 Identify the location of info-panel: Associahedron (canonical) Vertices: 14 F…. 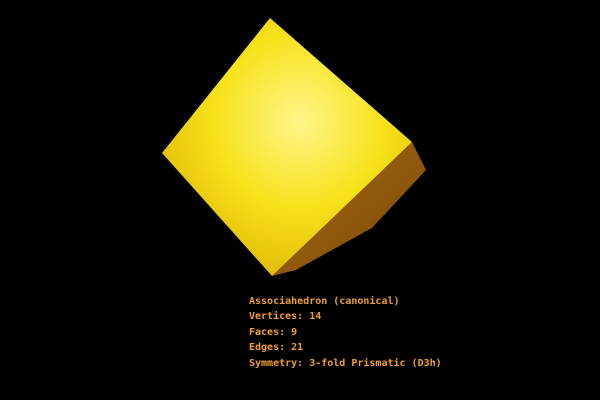
(345, 332).